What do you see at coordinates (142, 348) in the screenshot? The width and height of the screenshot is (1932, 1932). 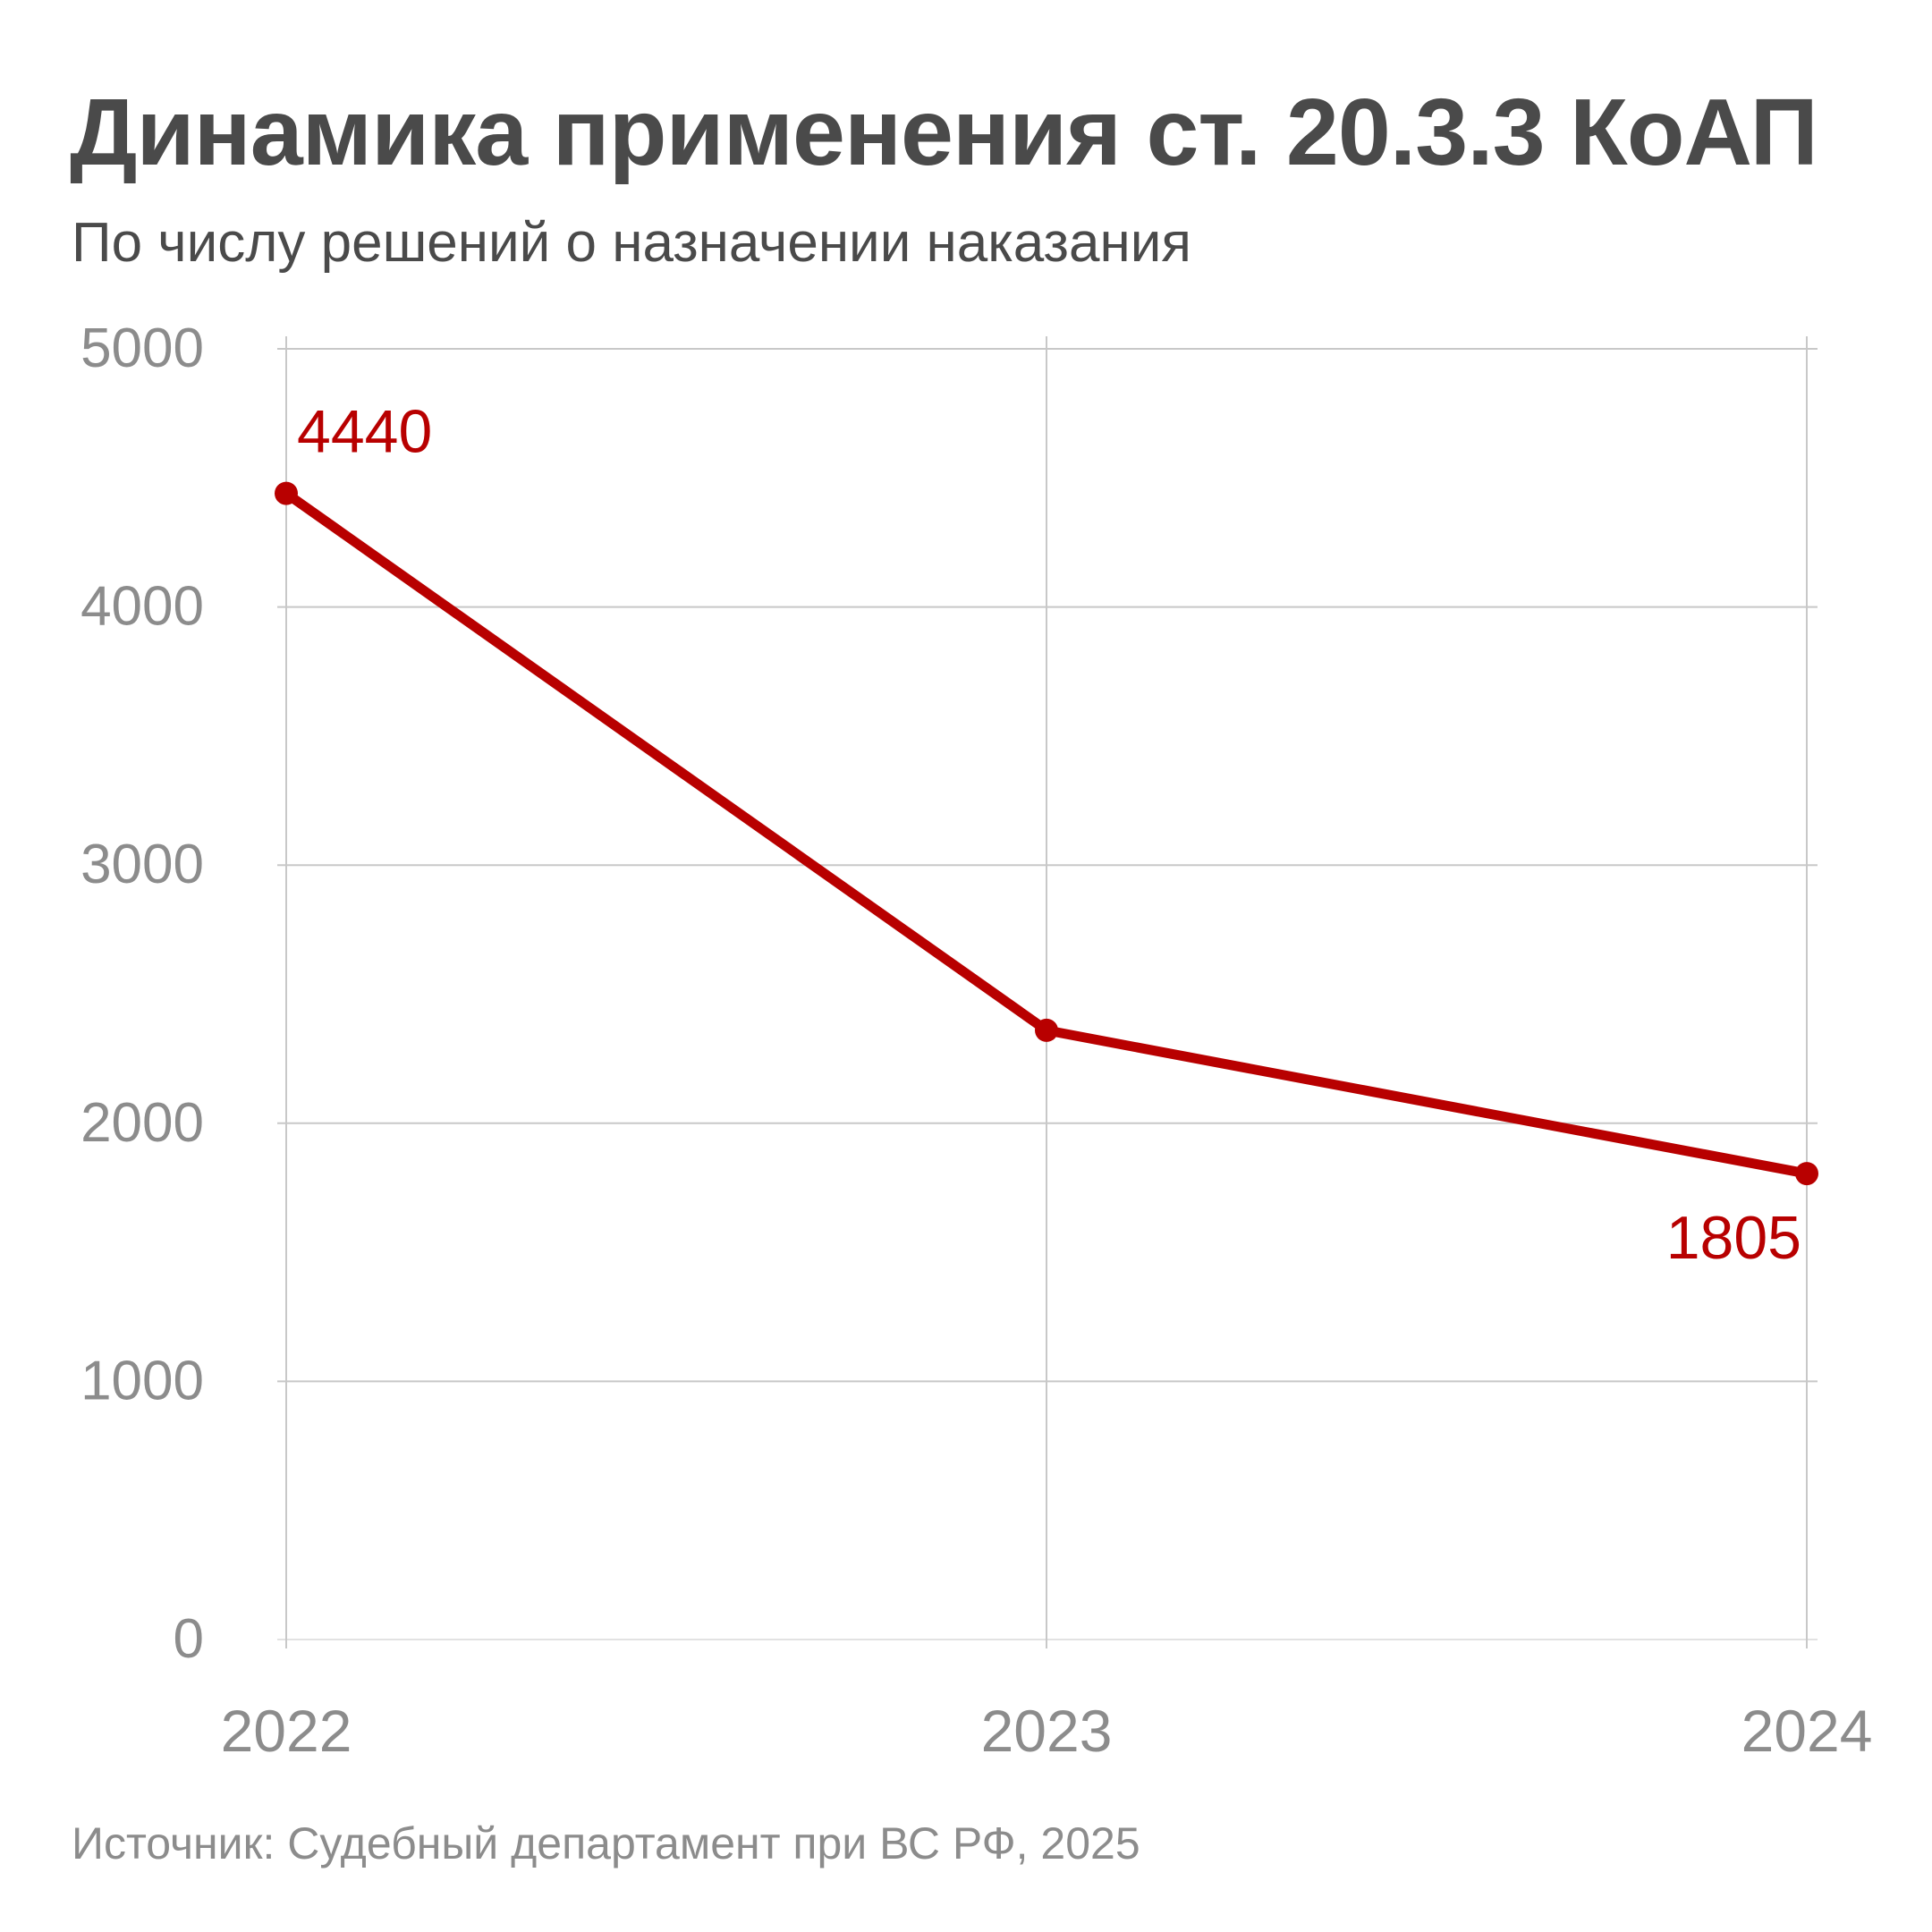 I see `y-tick-label: 5000` at bounding box center [142, 348].